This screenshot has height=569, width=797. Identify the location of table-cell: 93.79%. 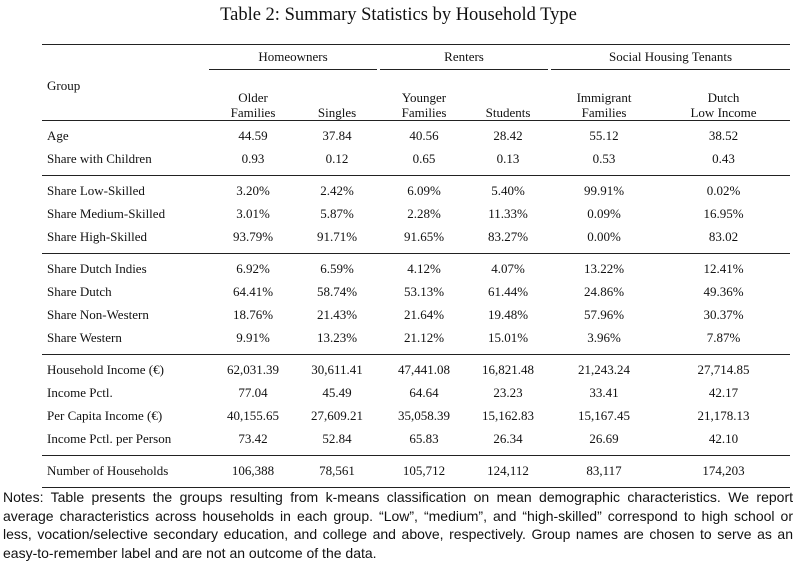
(253, 236).